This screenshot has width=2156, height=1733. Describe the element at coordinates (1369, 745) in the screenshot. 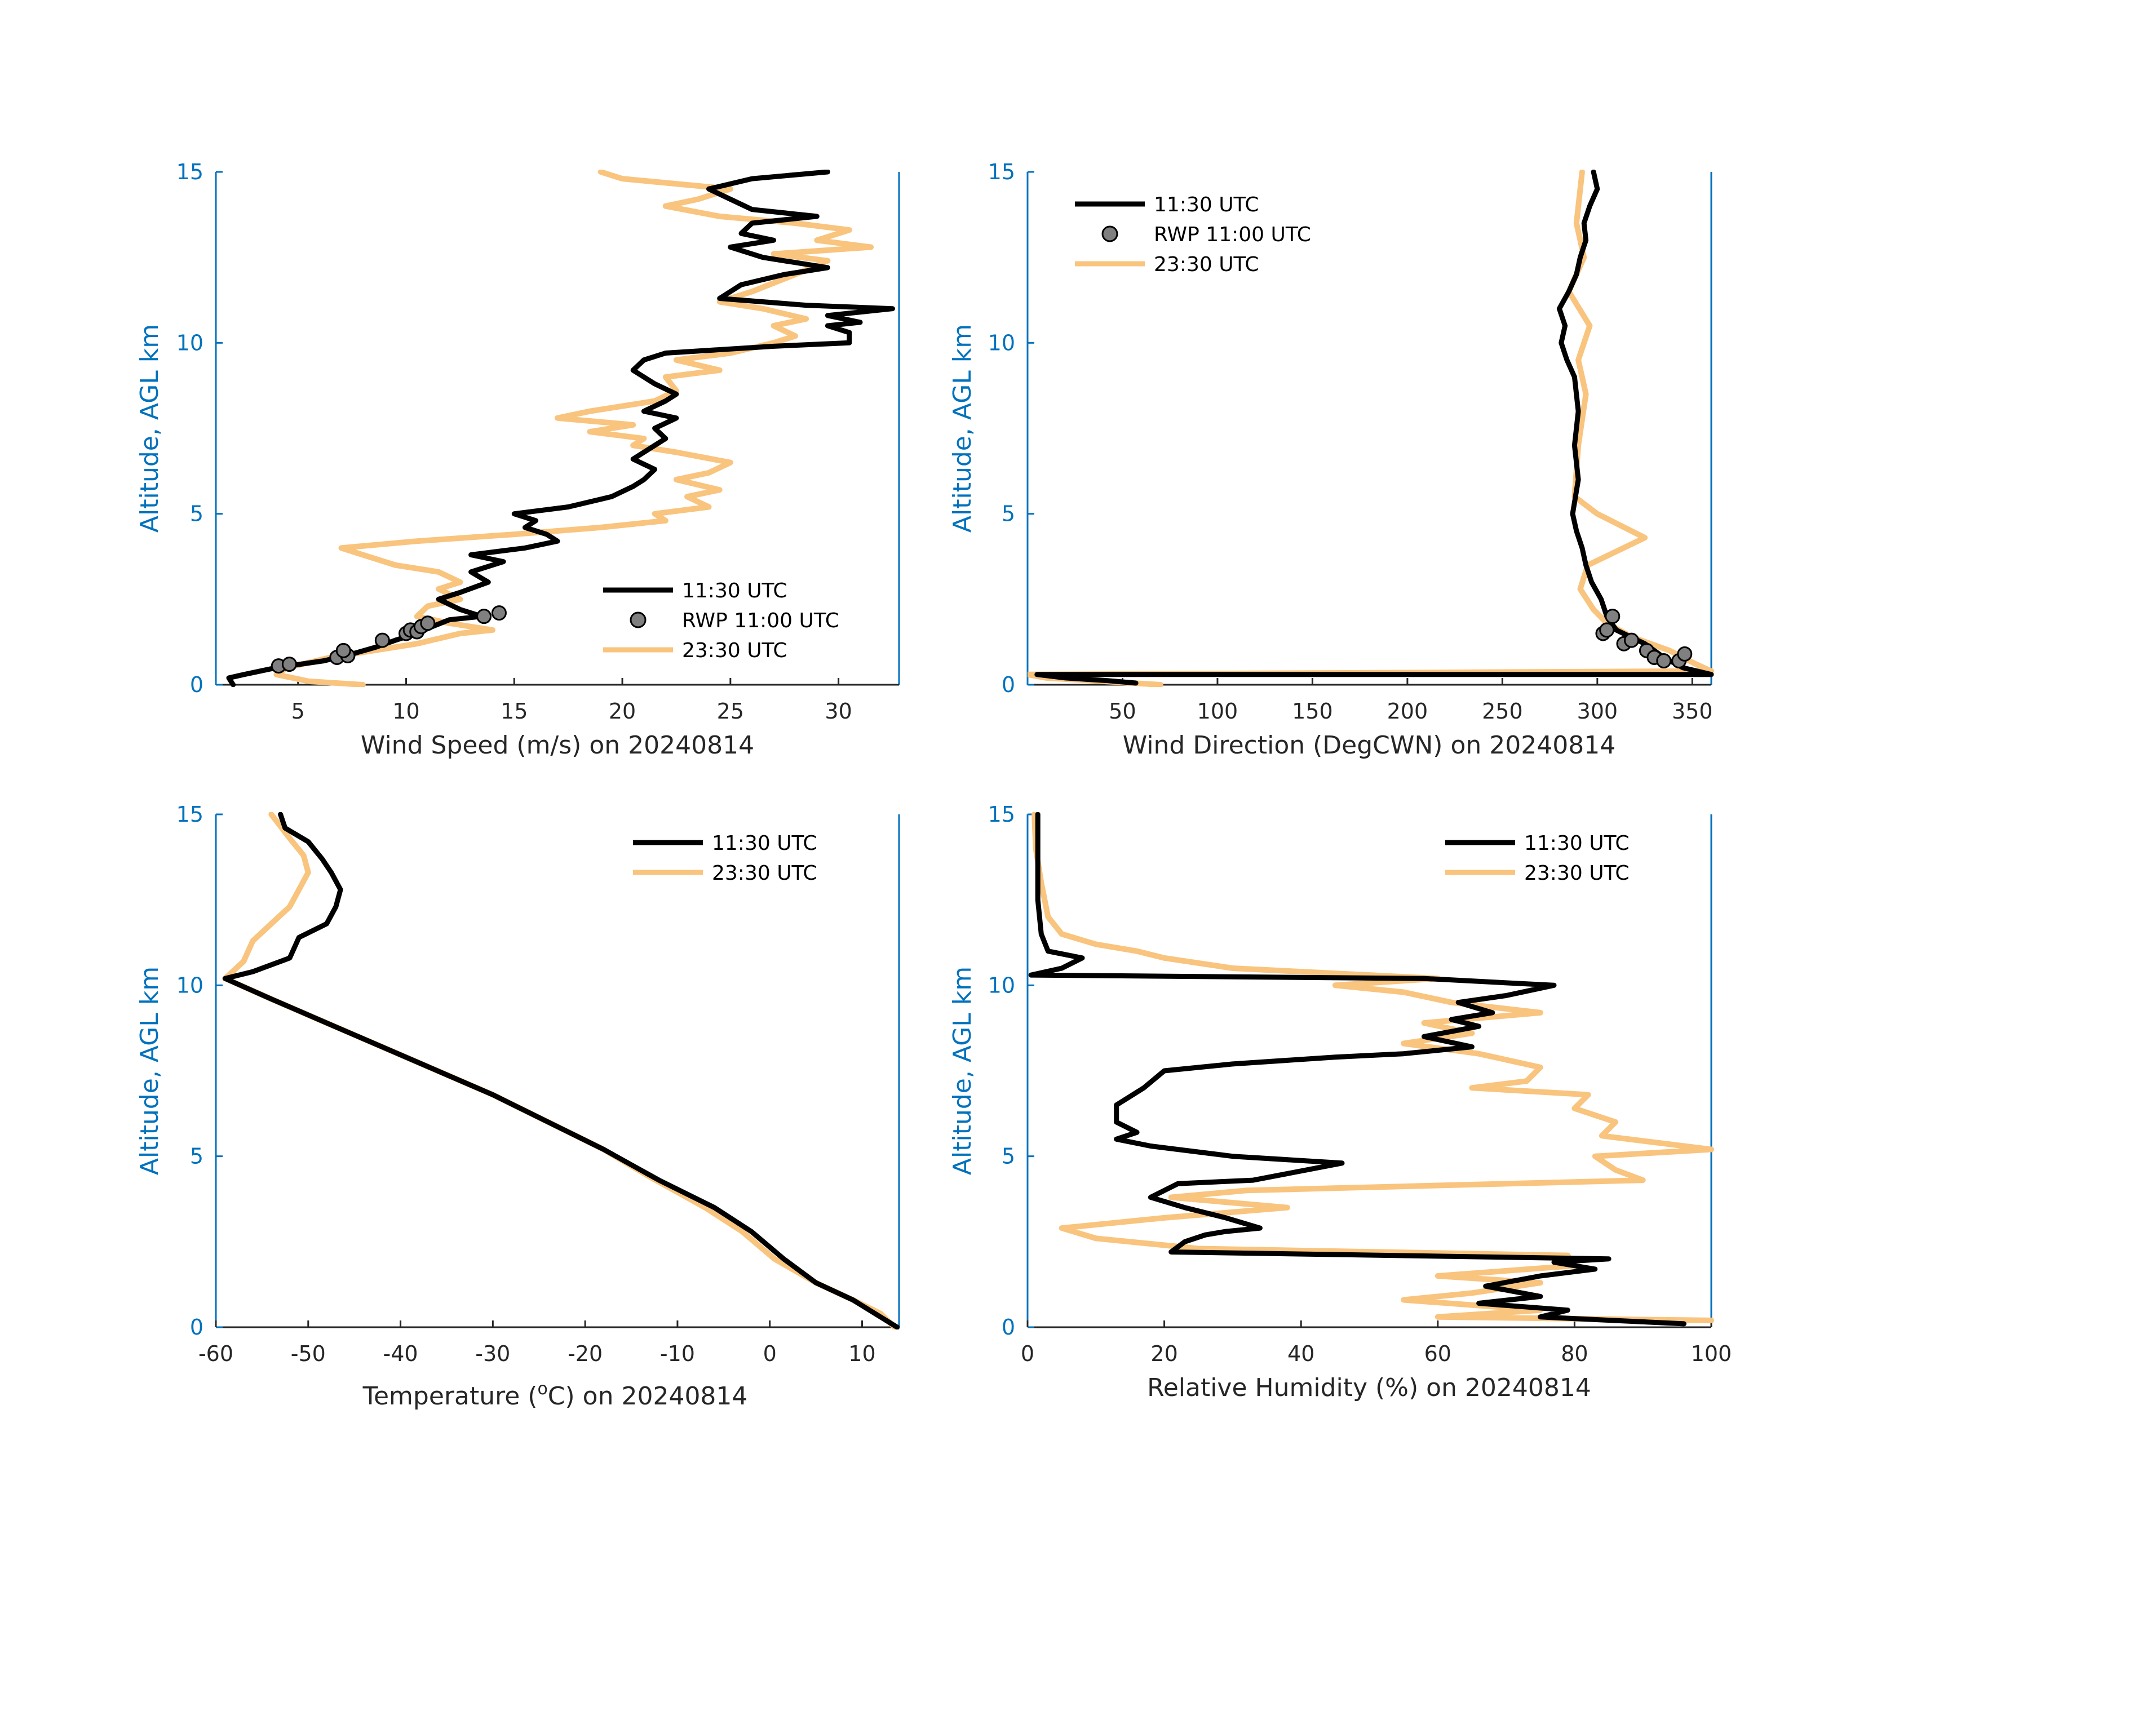

I see `wind-direction-x-axis-label: Wind Direction (DegCWN) on 20240814` at that location.